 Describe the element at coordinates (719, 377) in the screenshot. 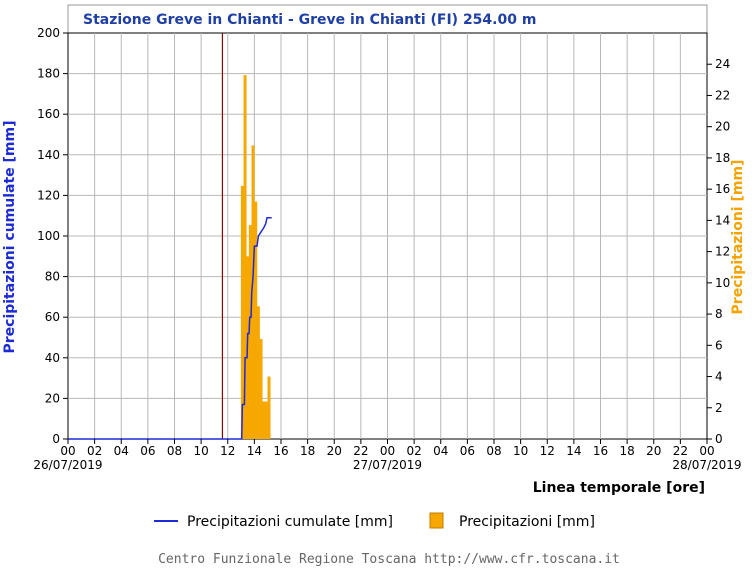

I see `y-tick-right-label: 4` at that location.